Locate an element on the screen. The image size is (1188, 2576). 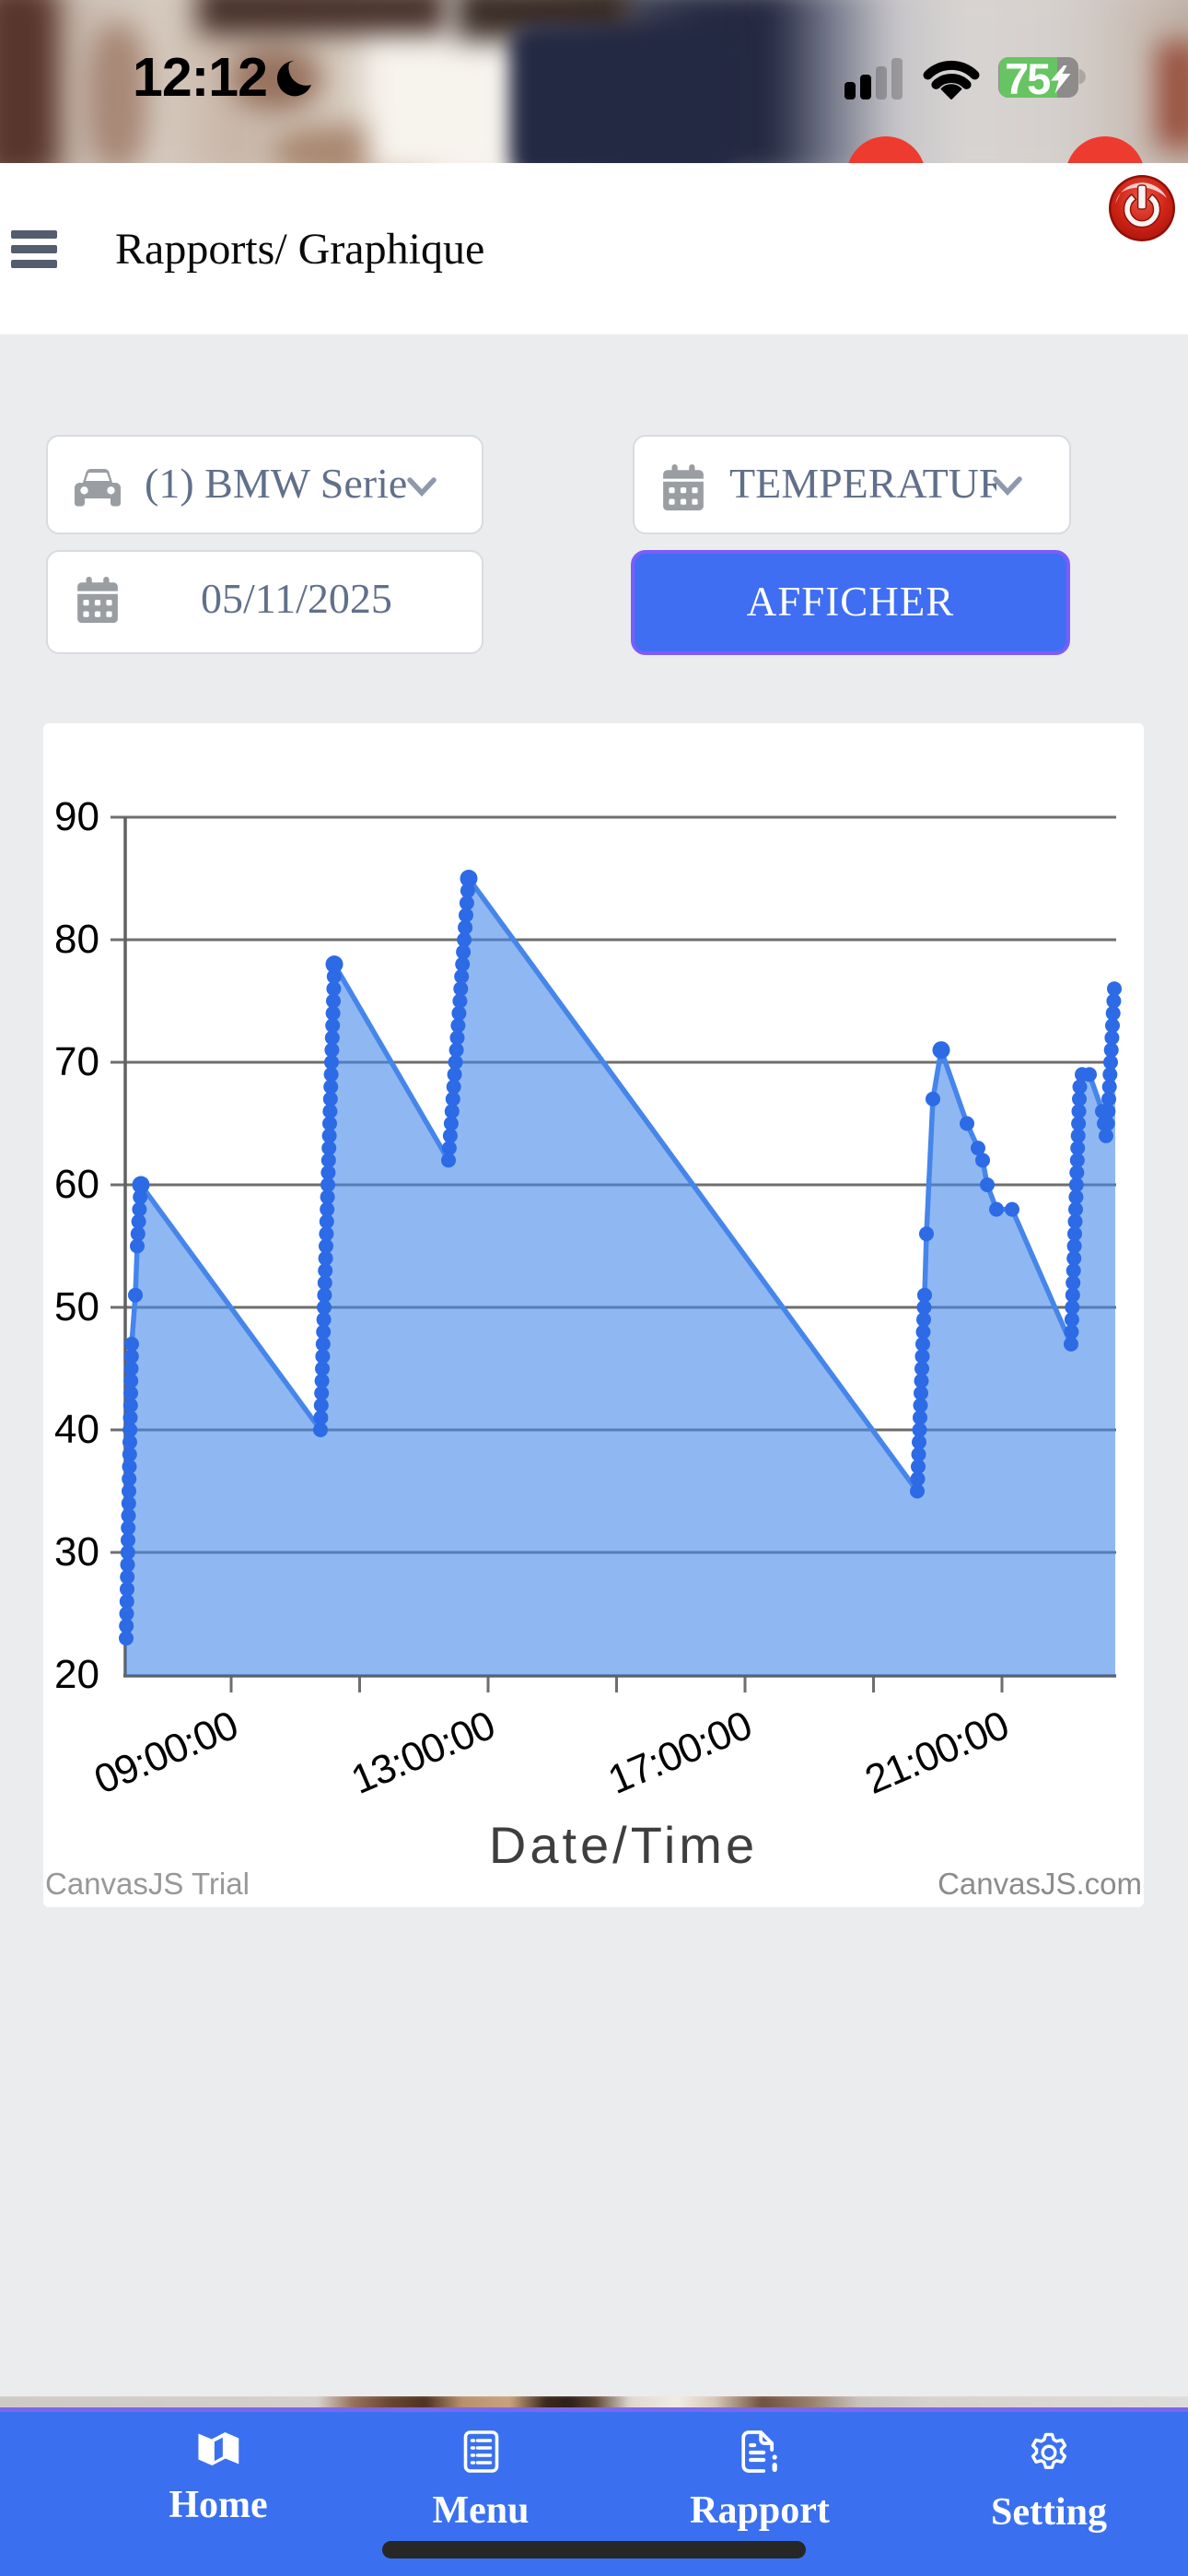
svg-text: 50 is located at coordinates (76, 1306).